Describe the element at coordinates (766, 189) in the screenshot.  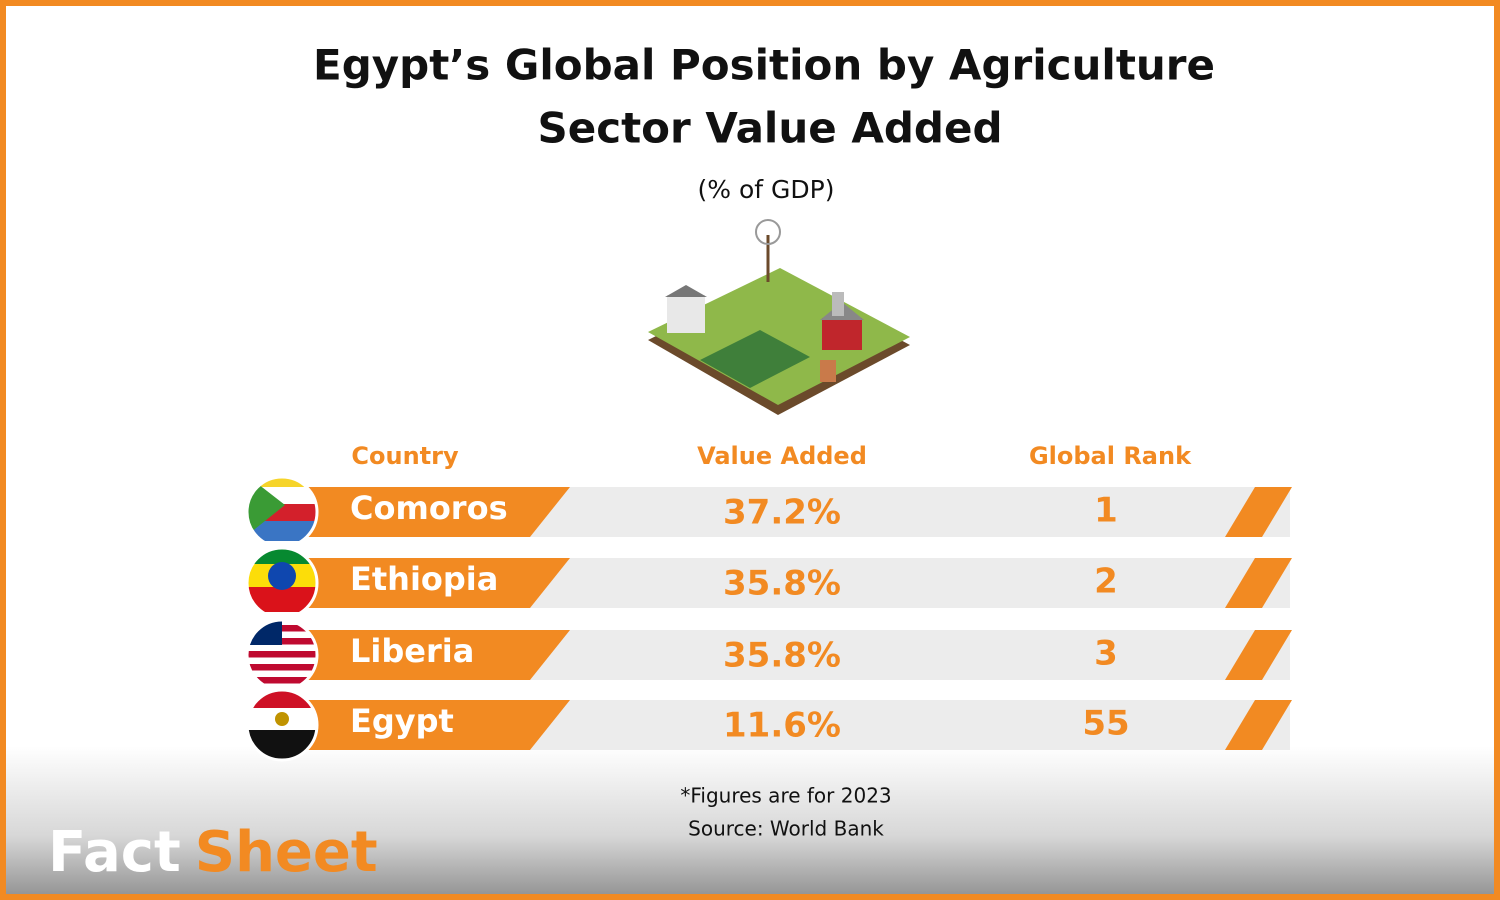
I see `subtitle: (% of GDP)` at that location.